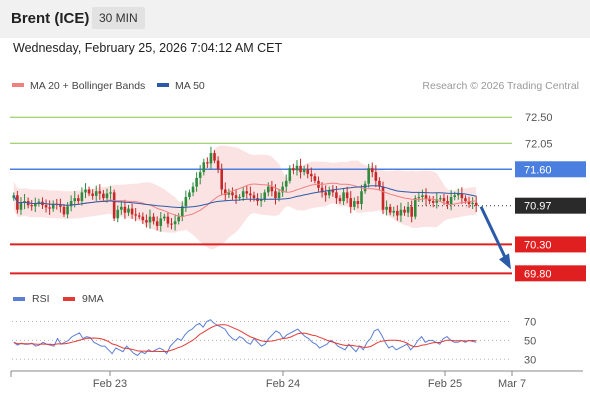 Image resolution: width=590 pixels, height=400 pixels. I want to click on credit-text: Research © 2026 Trading Central, so click(500, 86).